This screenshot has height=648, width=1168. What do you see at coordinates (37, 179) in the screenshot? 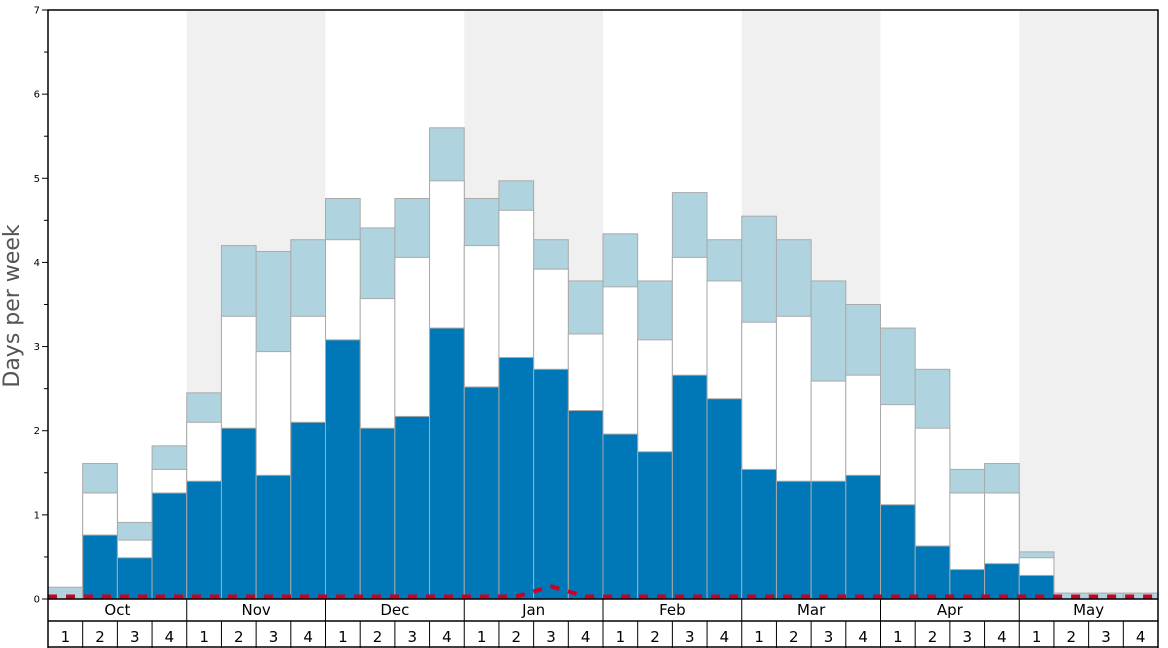
I see `y-tick-label: 5` at bounding box center [37, 179].